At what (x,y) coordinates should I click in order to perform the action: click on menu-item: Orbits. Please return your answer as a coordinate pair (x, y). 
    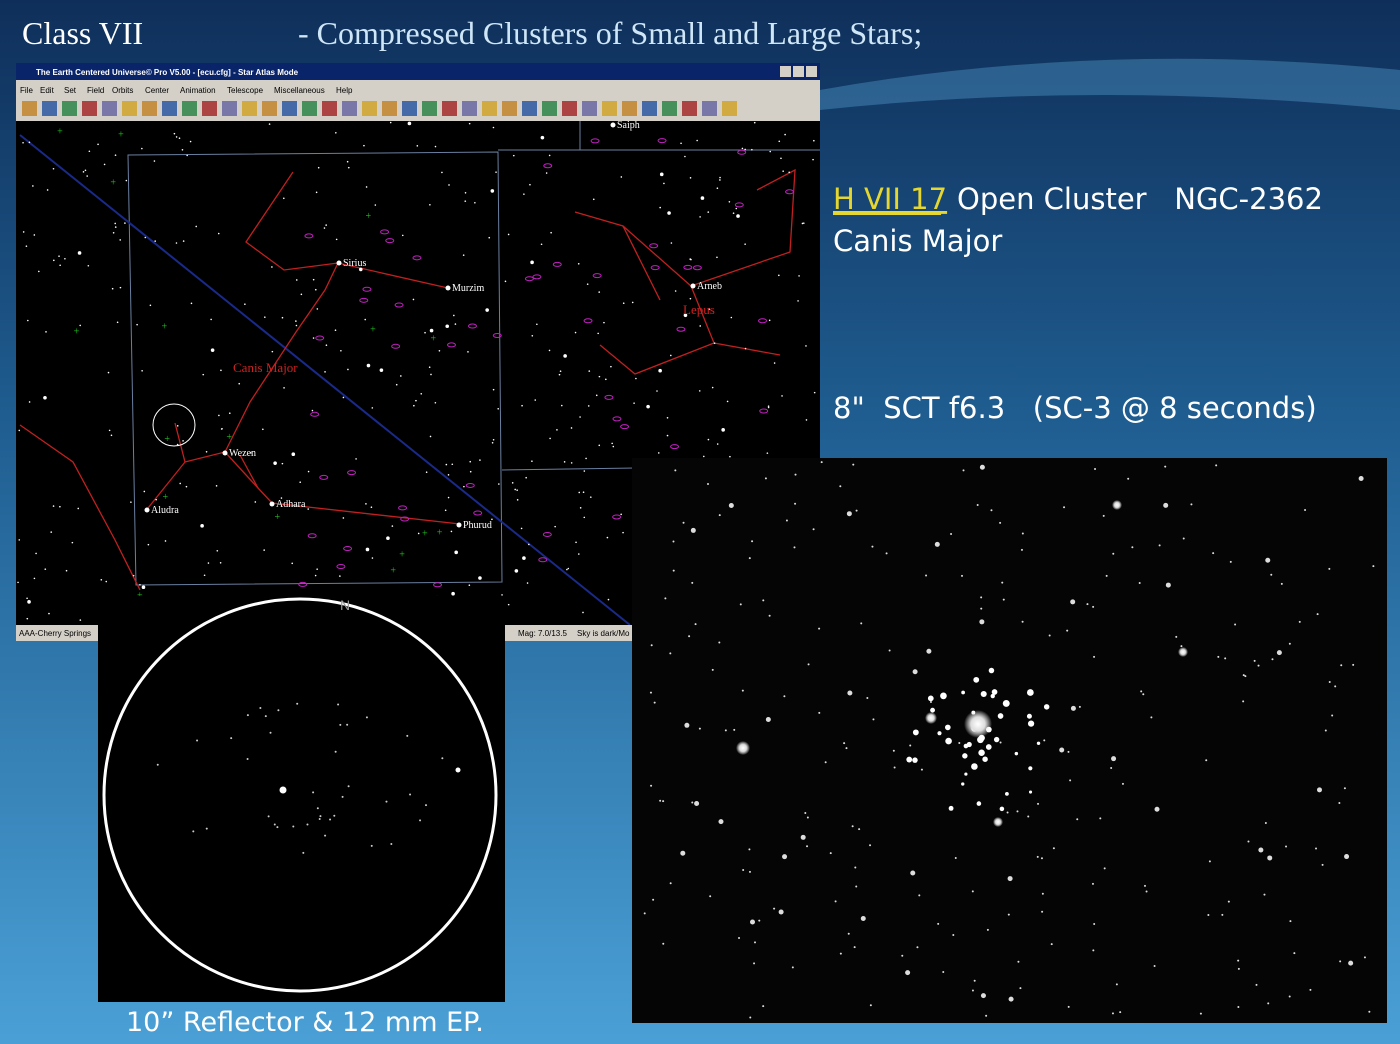
    Looking at the image, I should click on (122, 90).